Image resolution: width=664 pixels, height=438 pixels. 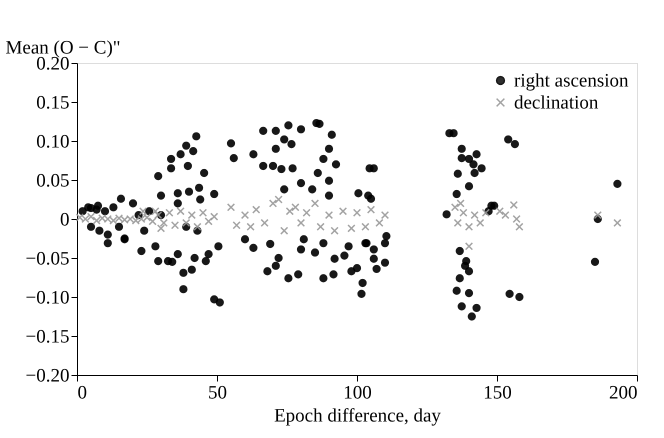 What do you see at coordinates (53, 142) in the screenshot?
I see `y-tick-label: 0.10` at bounding box center [53, 142].